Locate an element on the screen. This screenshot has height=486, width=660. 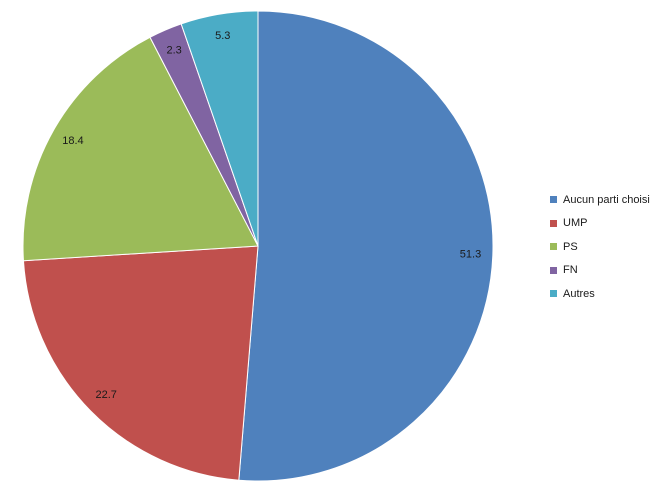
legend-item-fn: FN is located at coordinates (600, 271).